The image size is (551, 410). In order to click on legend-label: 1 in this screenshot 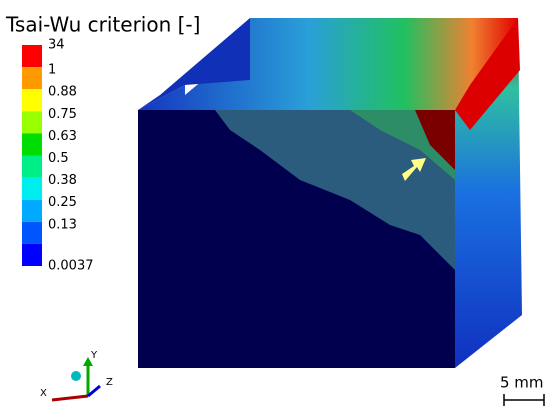, I will do `click(52, 70)`.